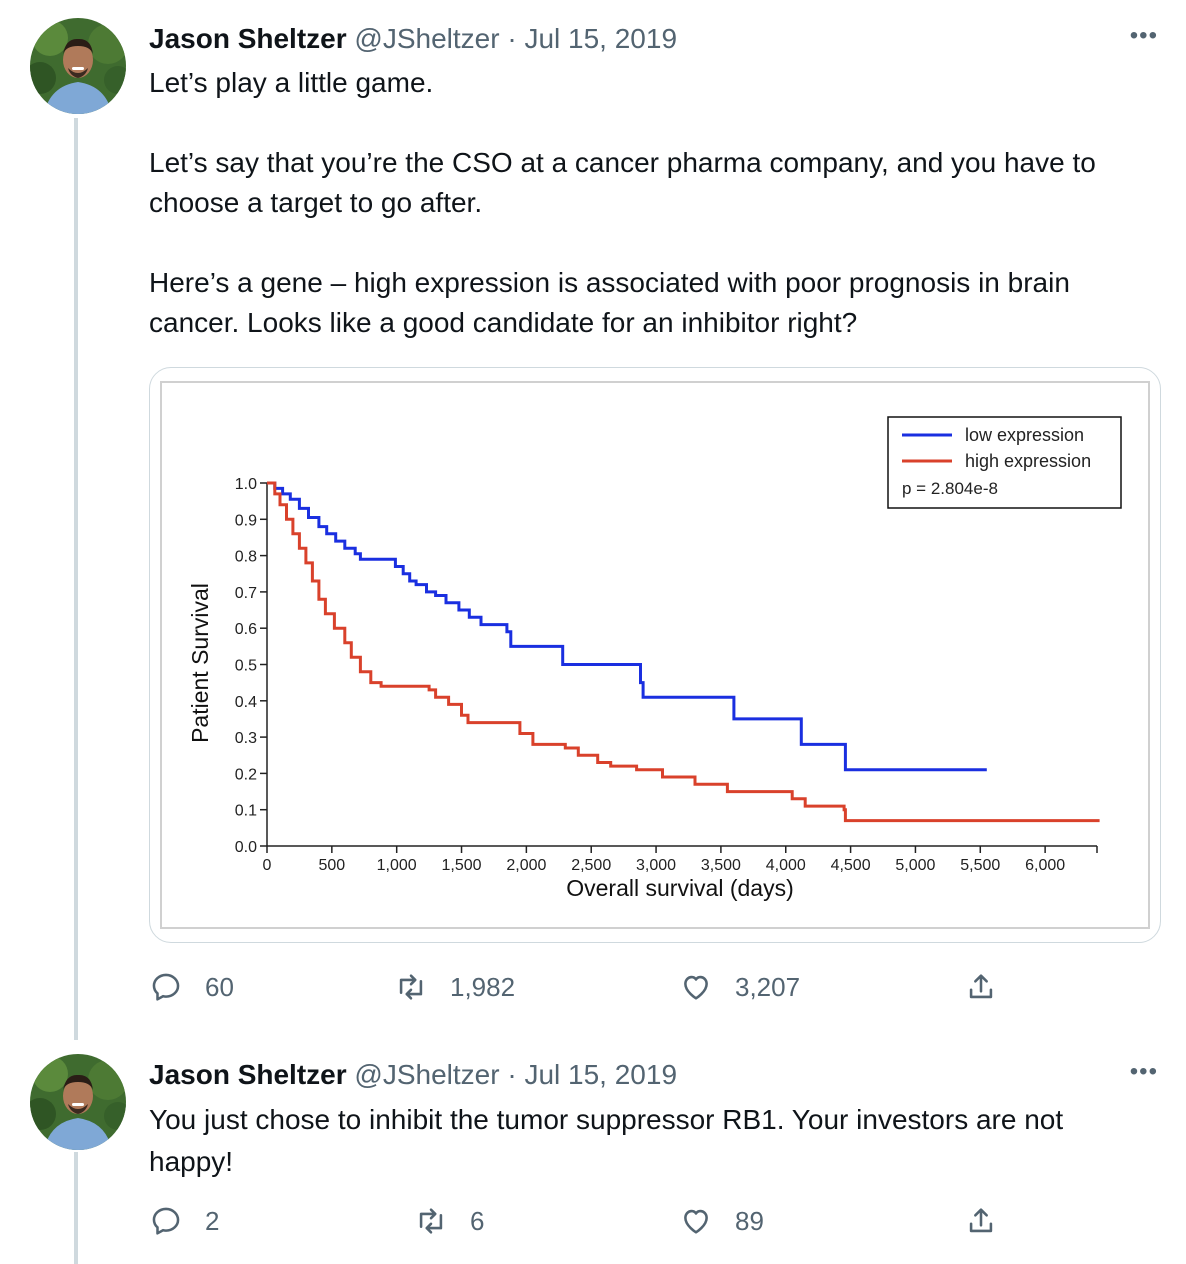 The height and width of the screenshot is (1264, 1186). Describe the element at coordinates (477, 1220) in the screenshot. I see `retweet-count: 6` at that location.